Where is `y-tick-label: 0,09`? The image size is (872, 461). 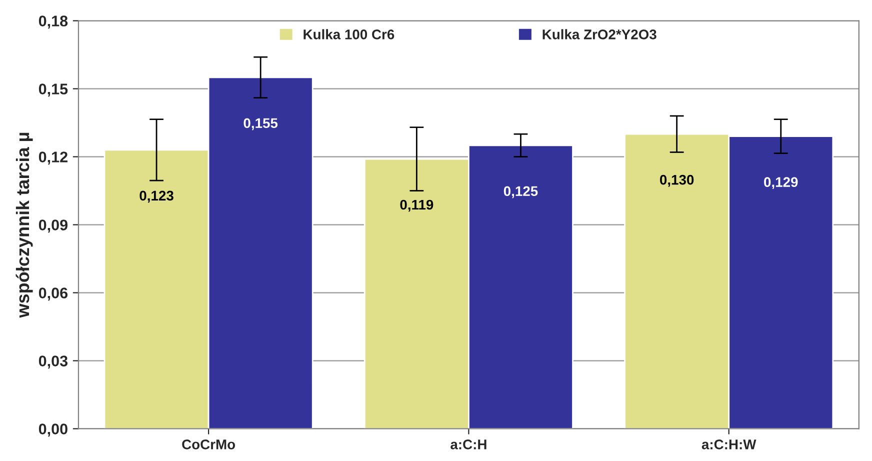 y-tick-label: 0,09 is located at coordinates (53, 226).